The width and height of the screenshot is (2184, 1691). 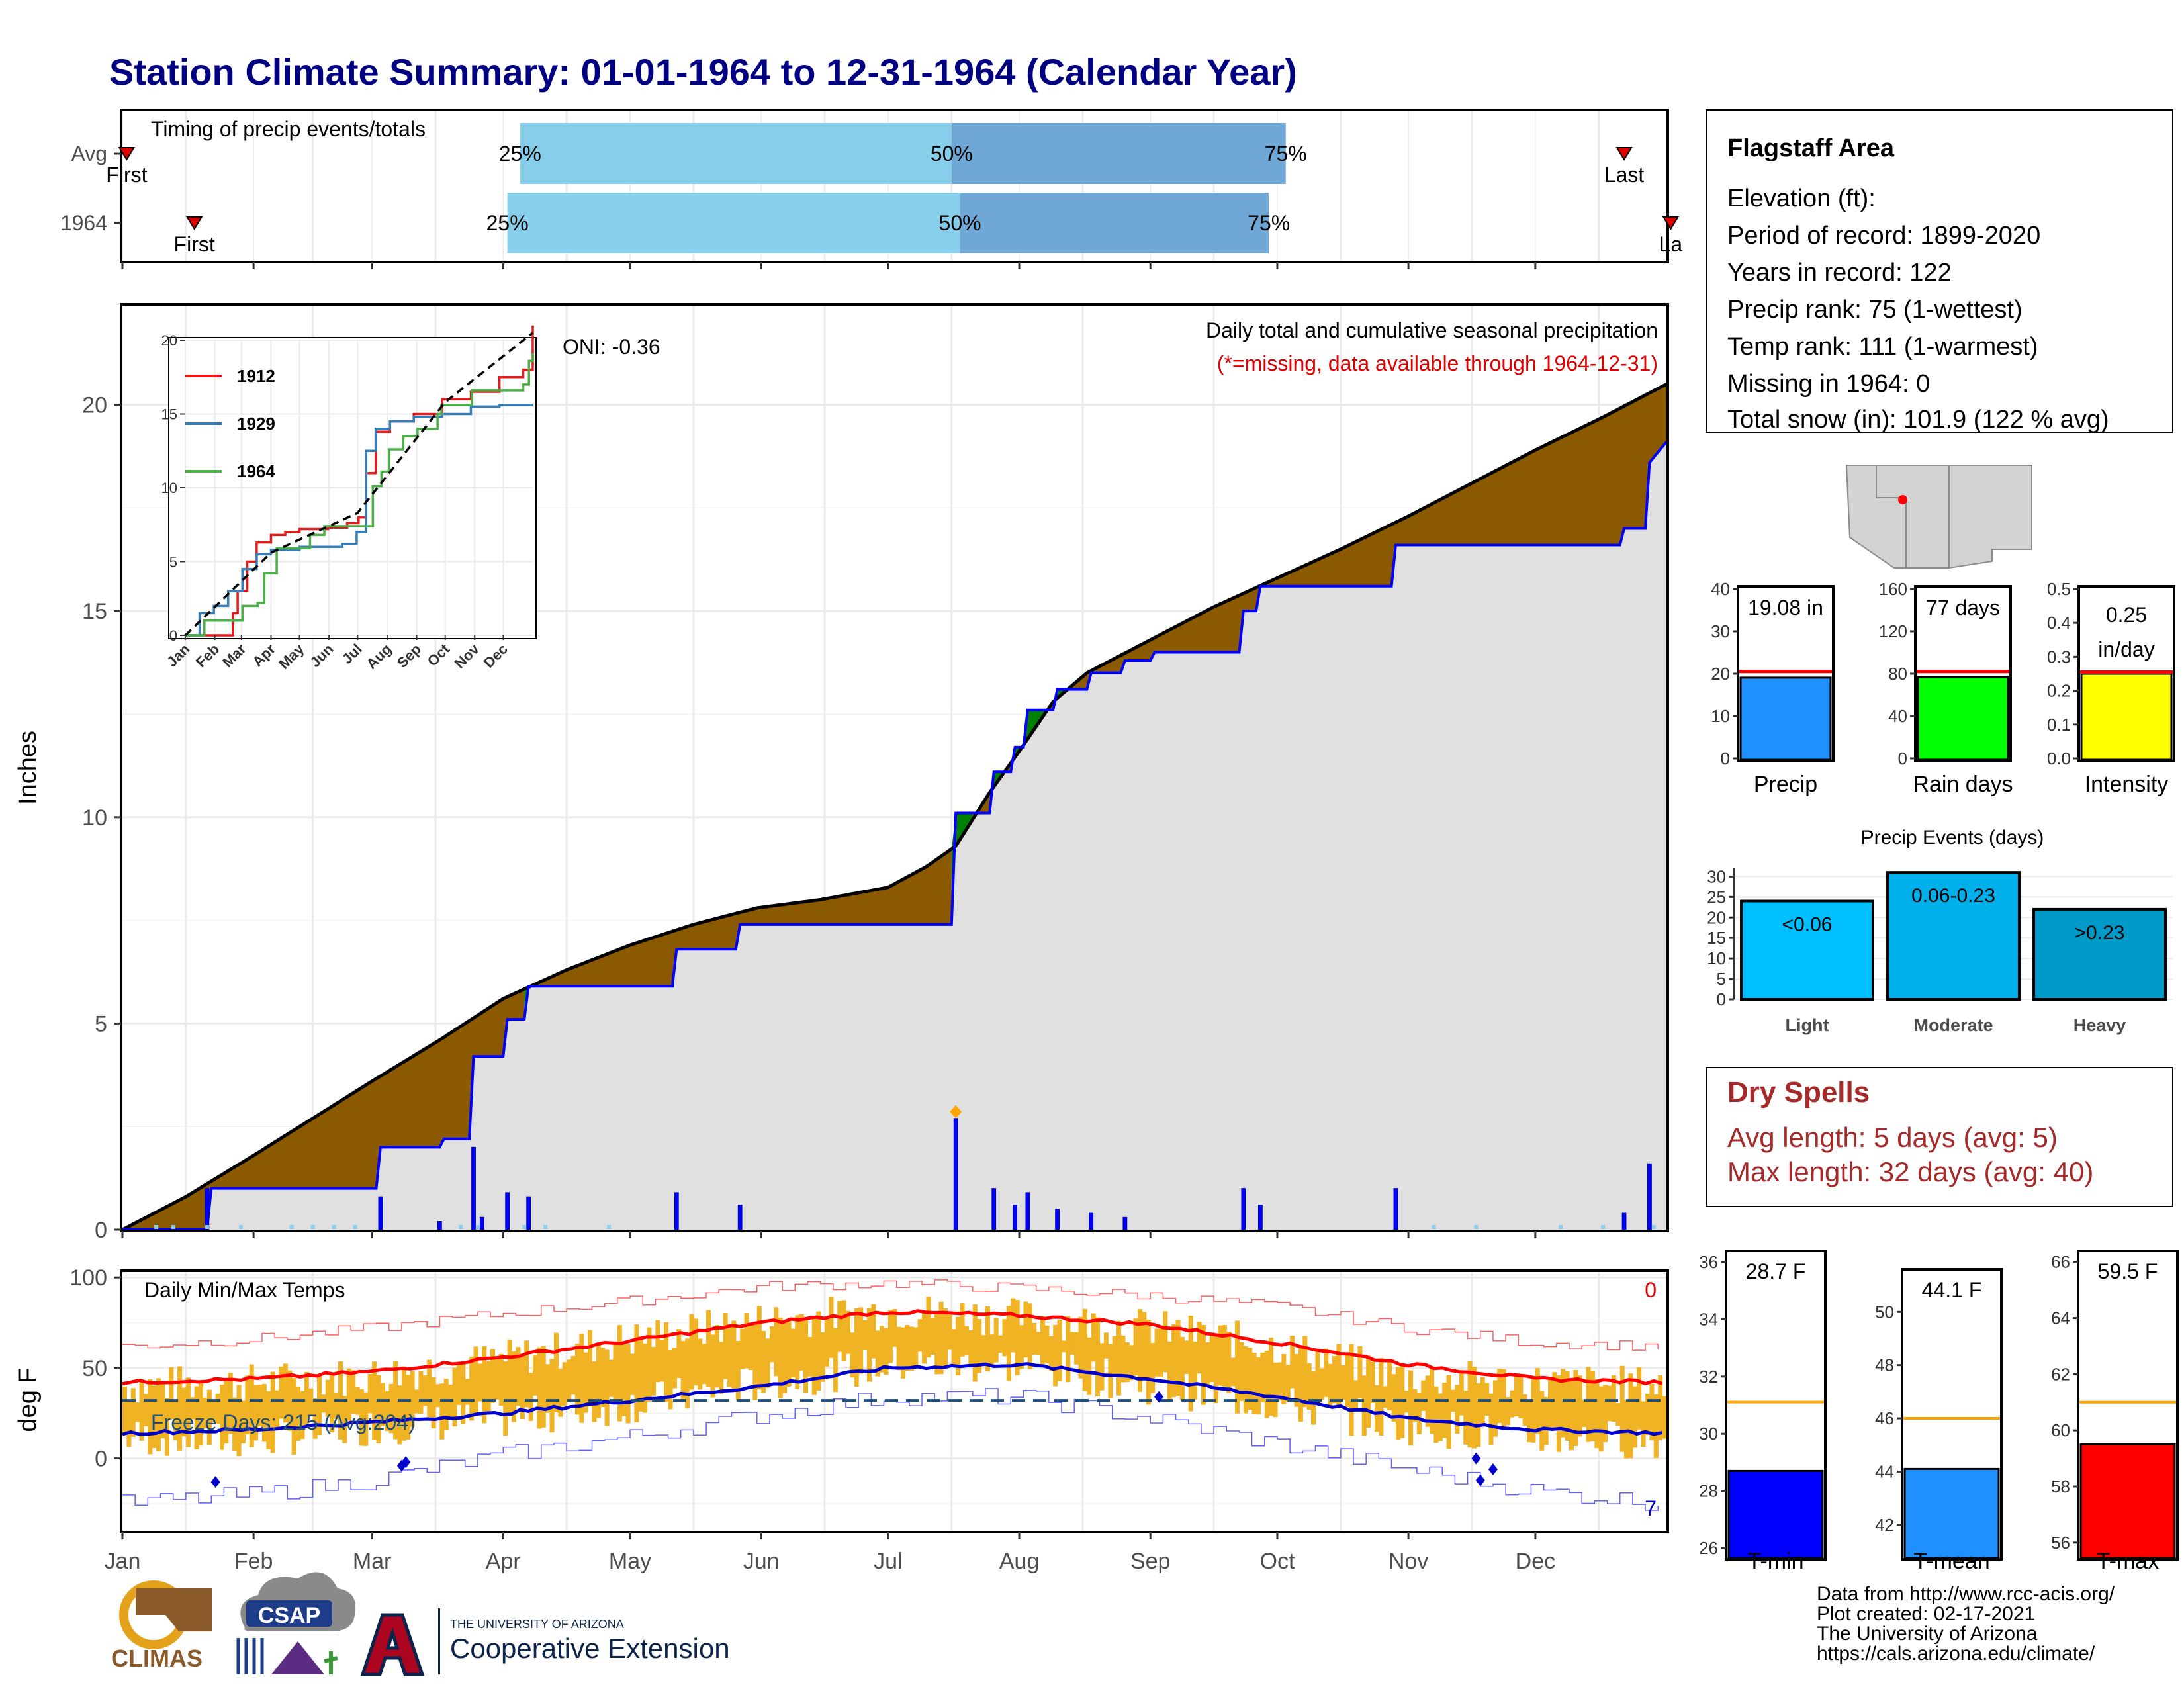 I want to click on dry-frame, so click(x=1940, y=1137).